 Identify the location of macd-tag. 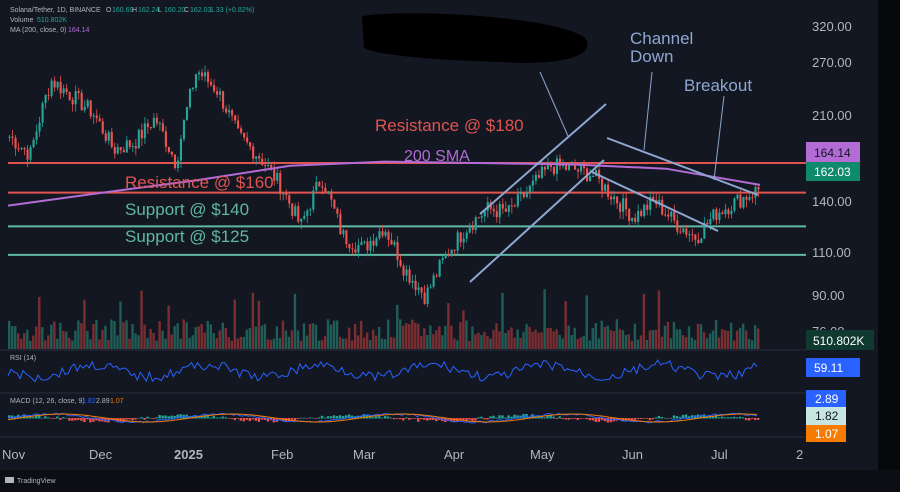
(826, 433).